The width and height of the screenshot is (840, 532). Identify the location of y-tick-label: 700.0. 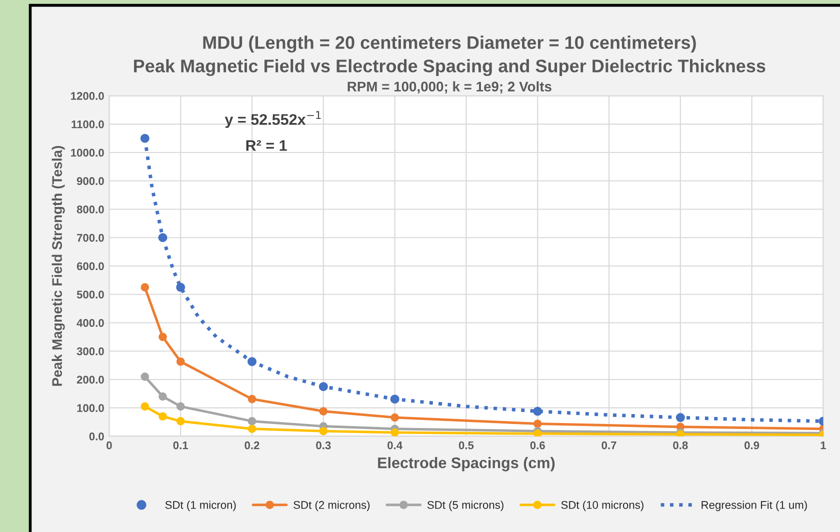
(90, 238).